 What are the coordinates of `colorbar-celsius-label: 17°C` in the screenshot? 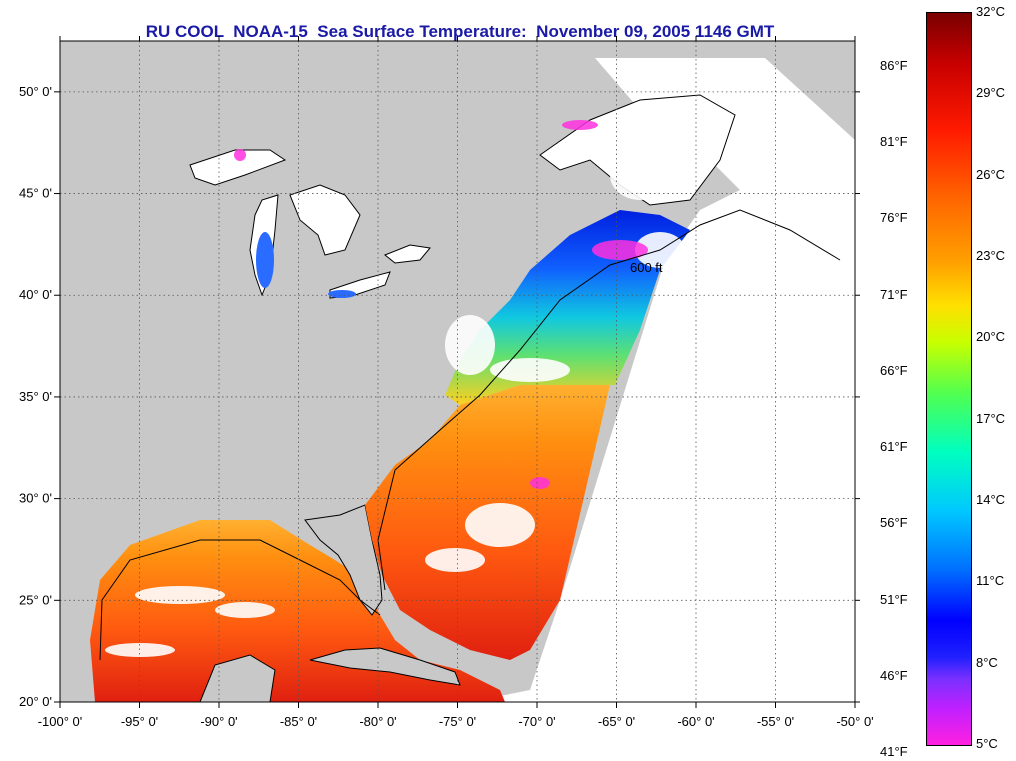 It's located at (991, 418).